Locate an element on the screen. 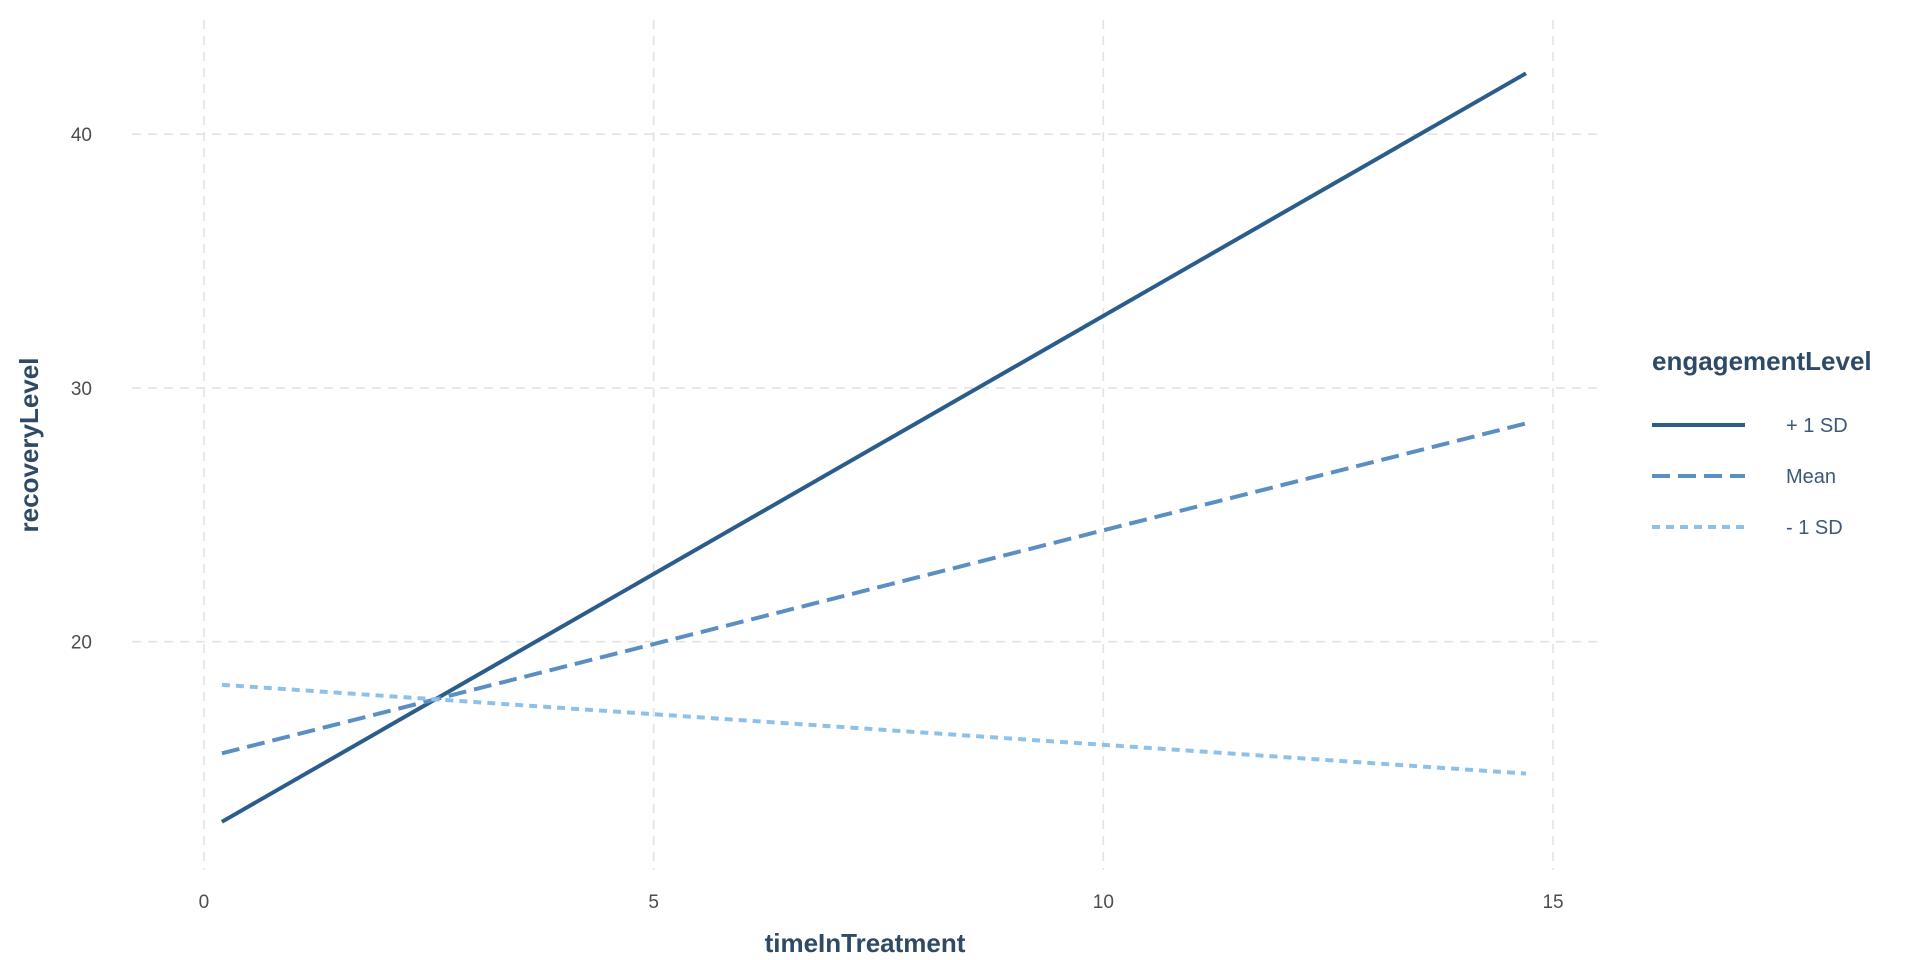 Image resolution: width=1920 pixels, height=960 pixels. legend-items: + 1 SD Mean - 1 SD is located at coordinates (1750, 477).